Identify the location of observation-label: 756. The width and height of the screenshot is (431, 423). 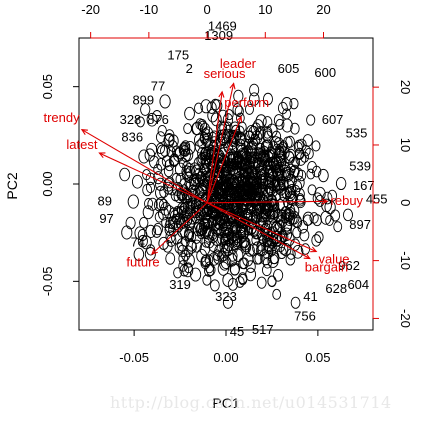
(305, 315).